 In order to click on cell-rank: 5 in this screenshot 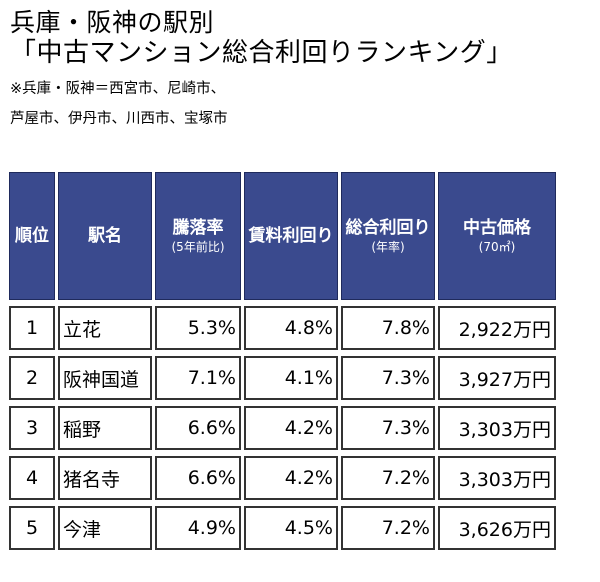, I will do `click(32, 528)`.